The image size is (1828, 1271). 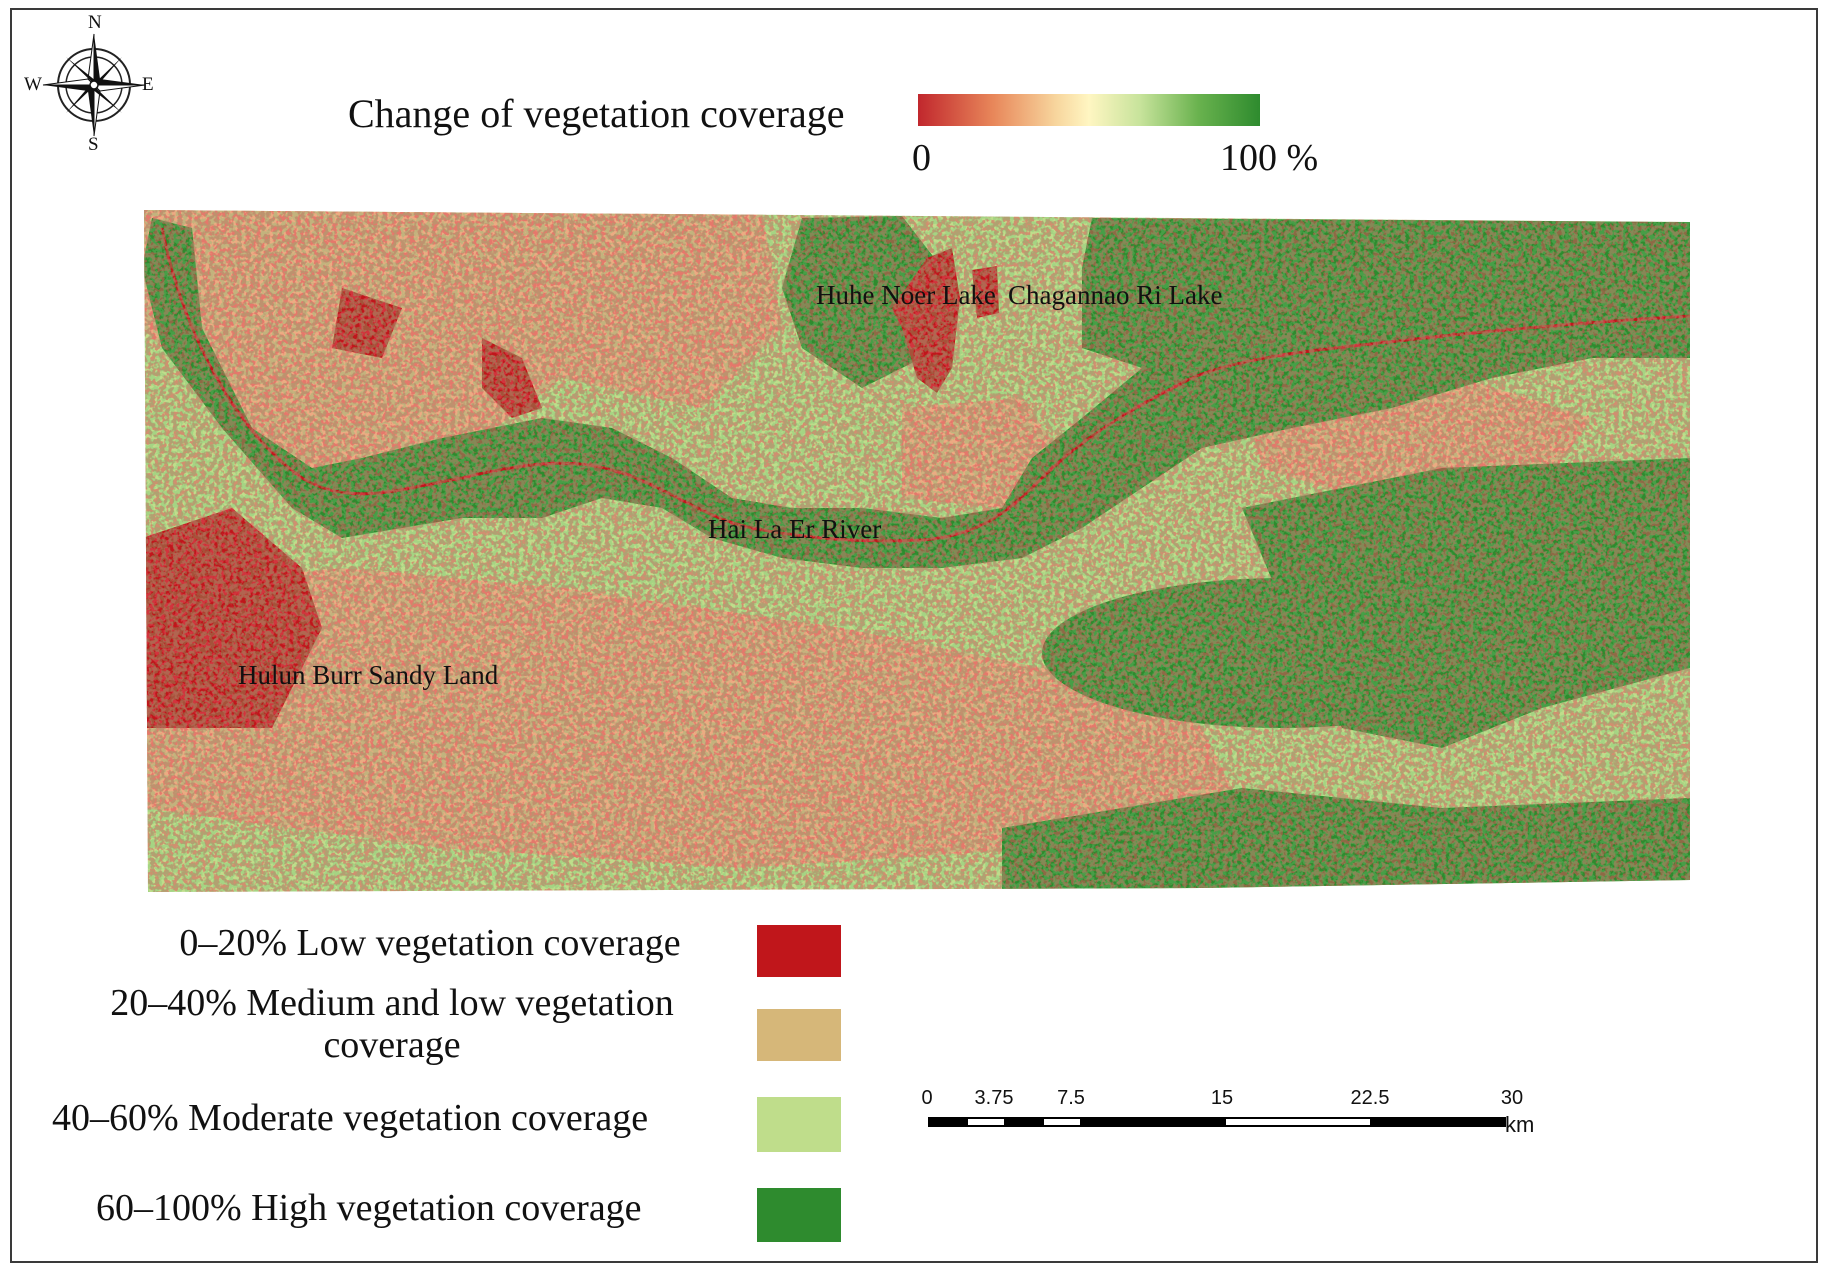 I want to click on label-hai-la-er-river: Hai La Er River, so click(x=795, y=529).